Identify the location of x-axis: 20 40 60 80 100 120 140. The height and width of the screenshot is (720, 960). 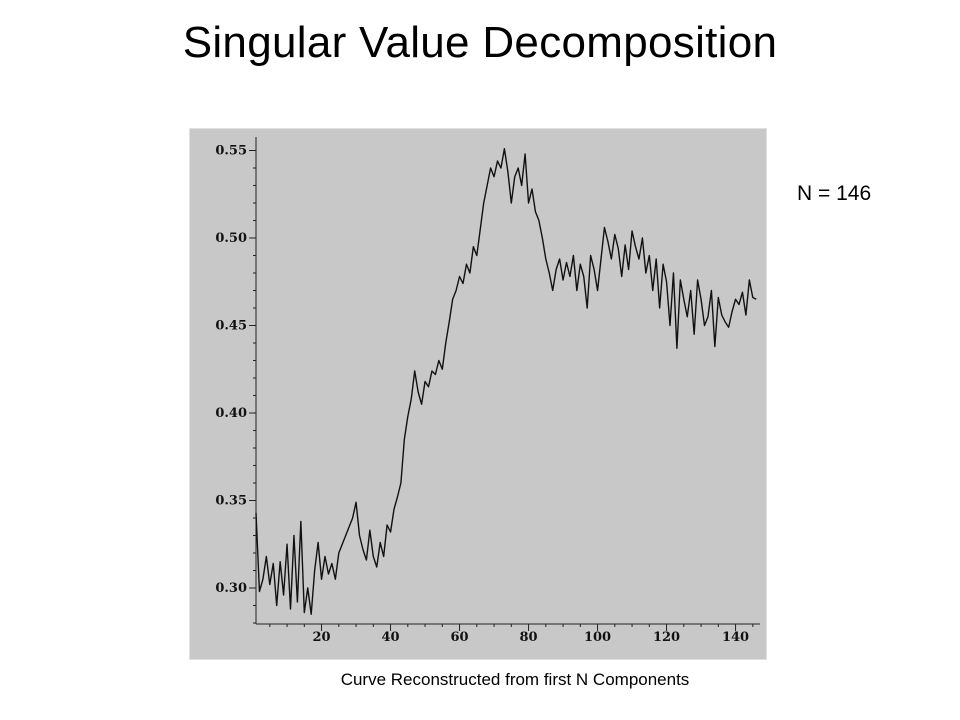
(508, 634).